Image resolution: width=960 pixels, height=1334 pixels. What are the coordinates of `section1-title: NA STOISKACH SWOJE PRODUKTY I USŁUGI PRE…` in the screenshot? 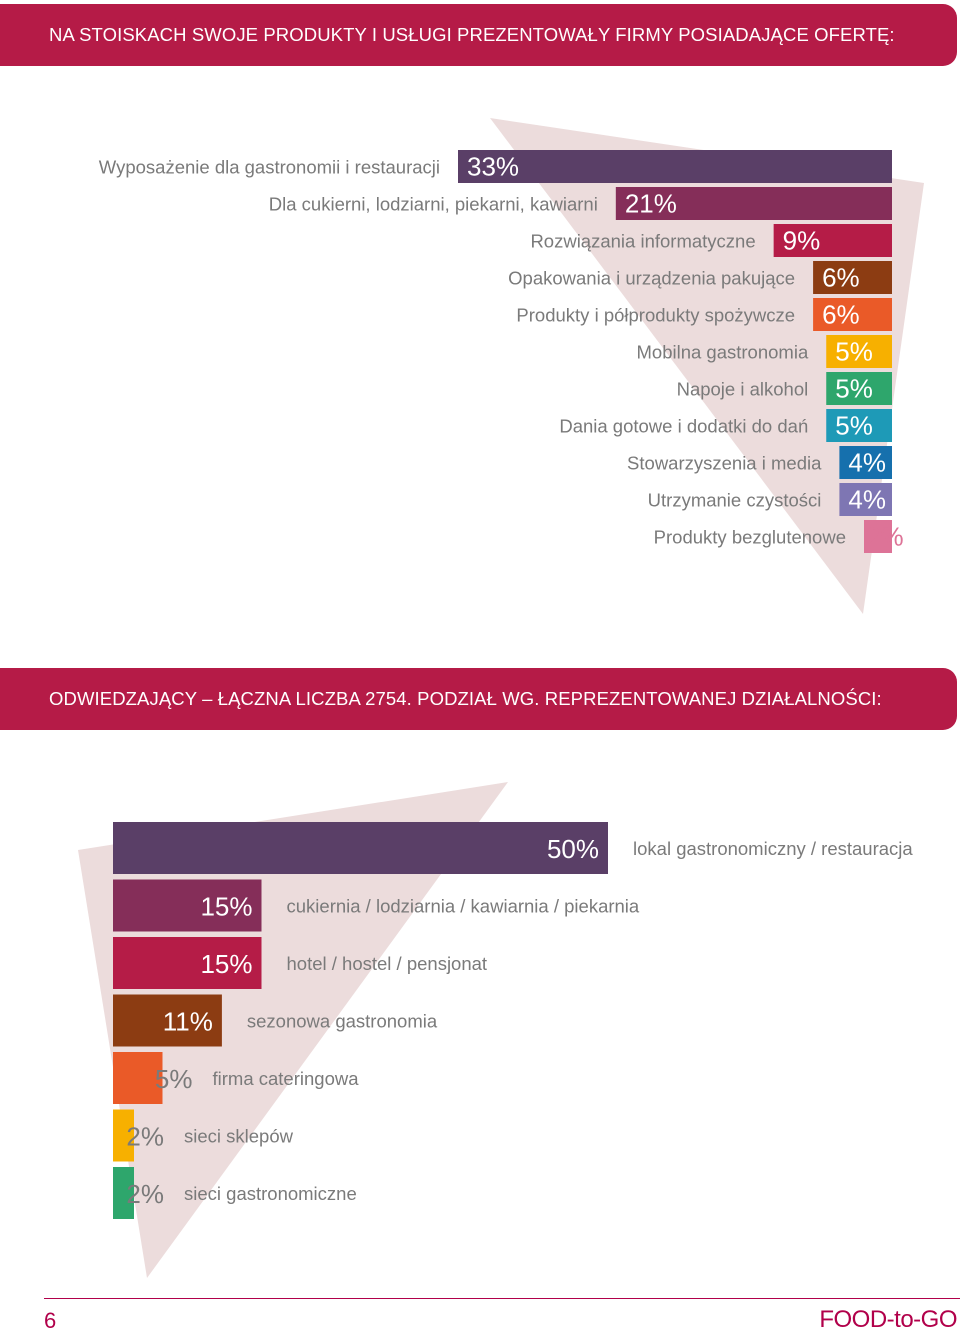 It's located at (472, 34).